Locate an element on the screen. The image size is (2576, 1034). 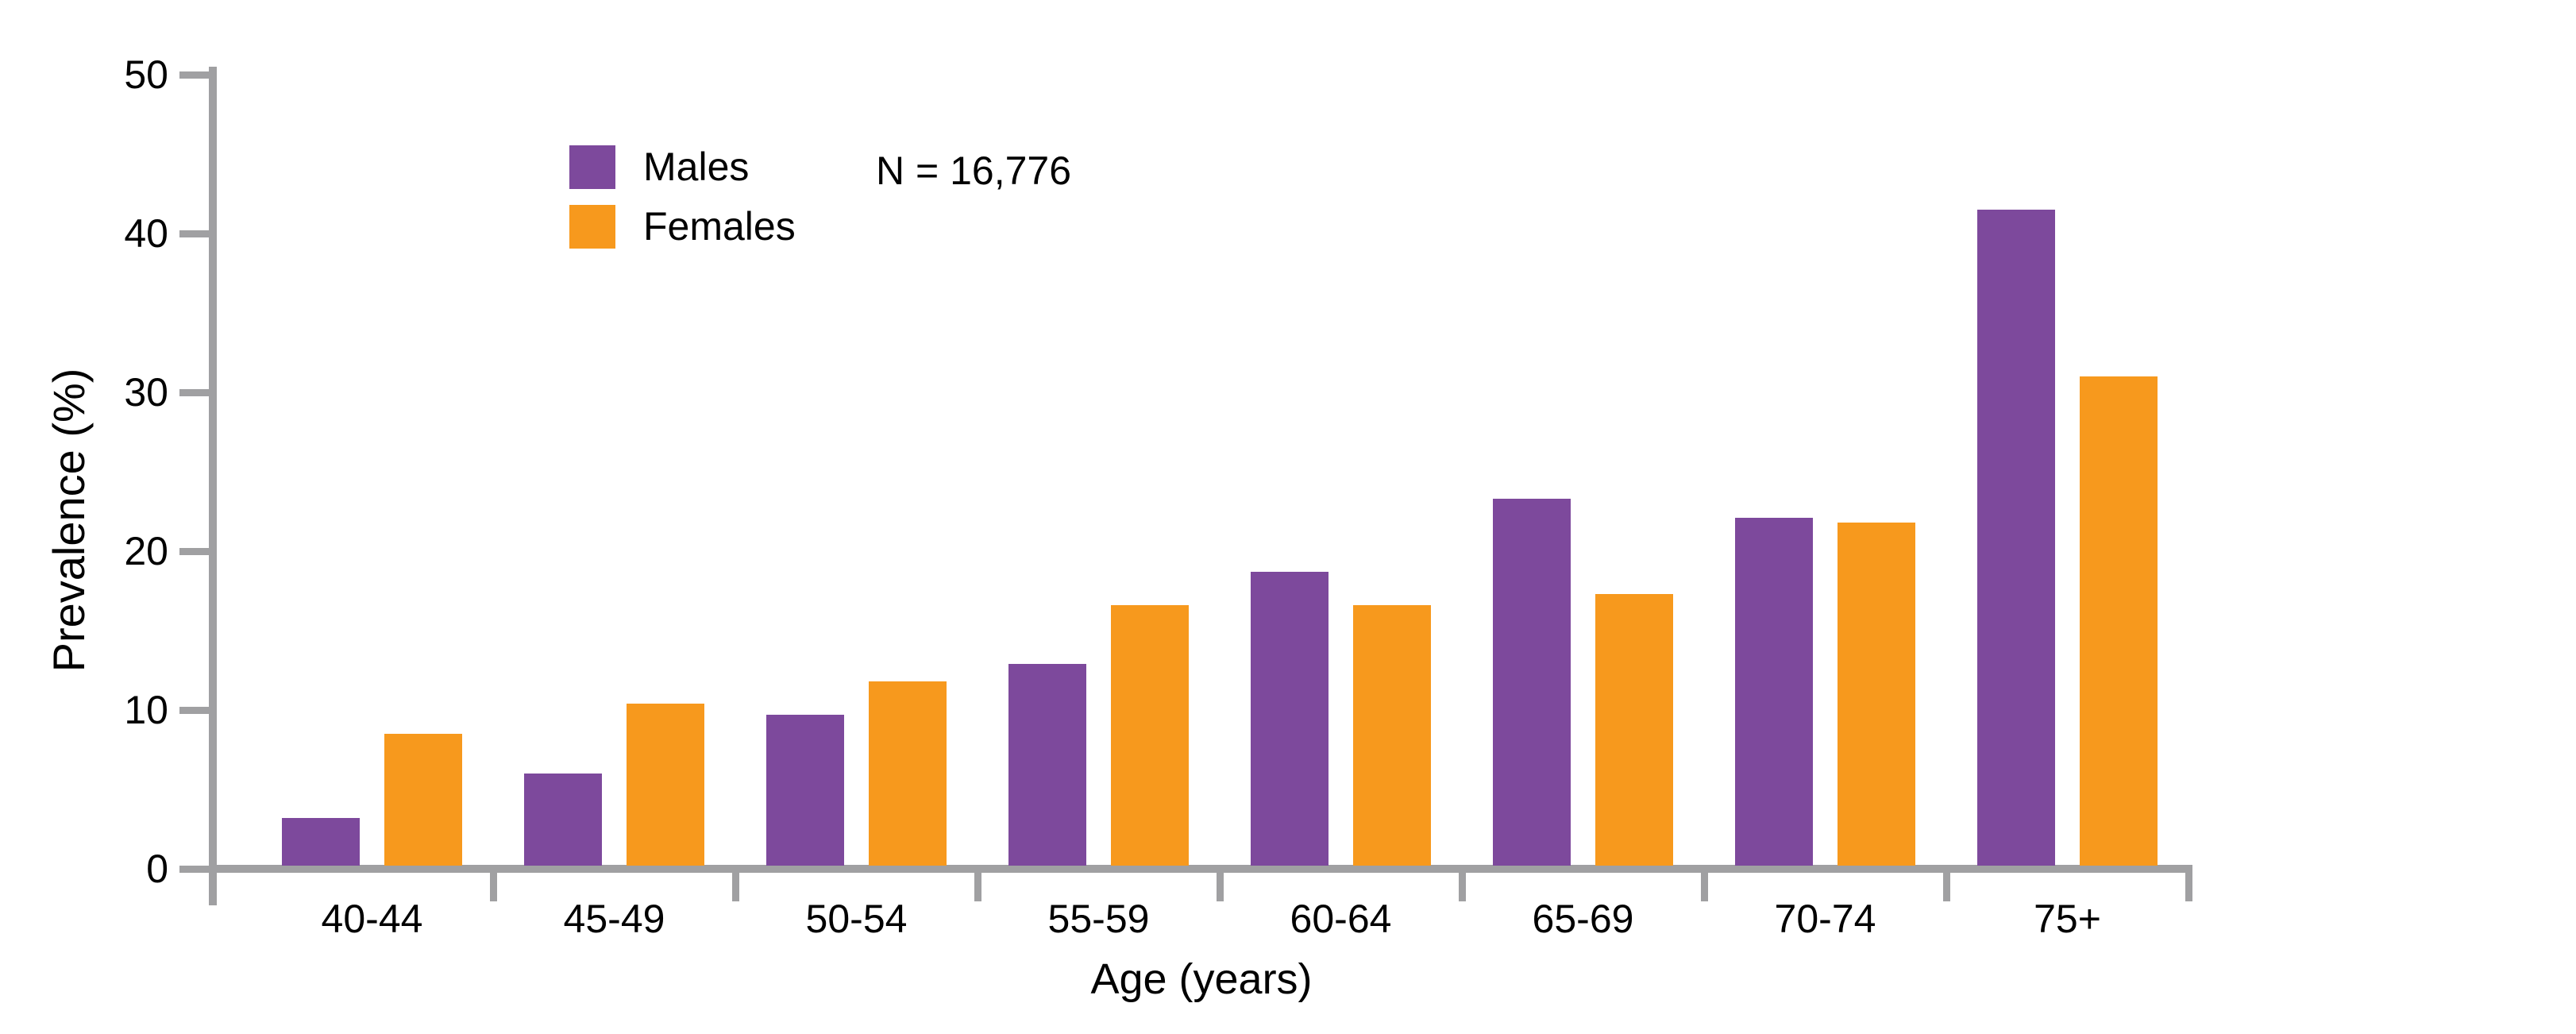
bar-females-75+ is located at coordinates (2119, 621).